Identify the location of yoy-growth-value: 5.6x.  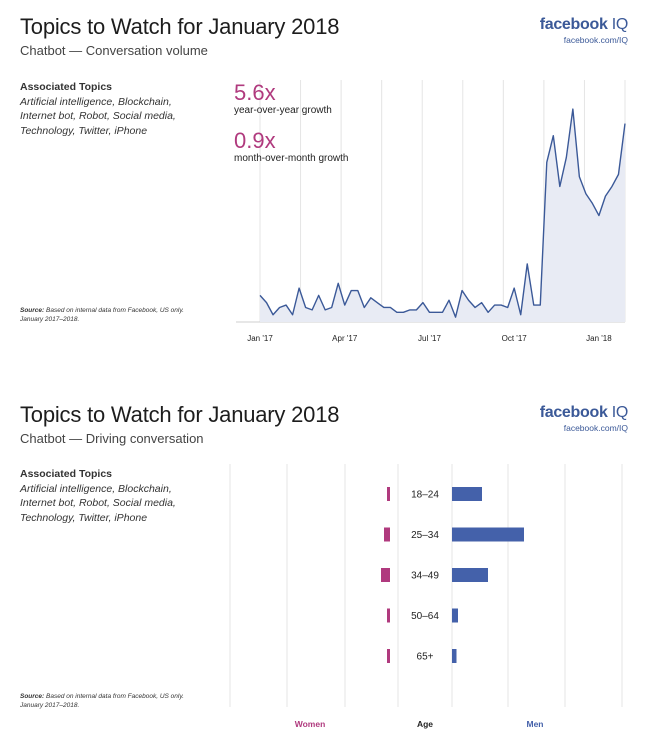
(255, 92).